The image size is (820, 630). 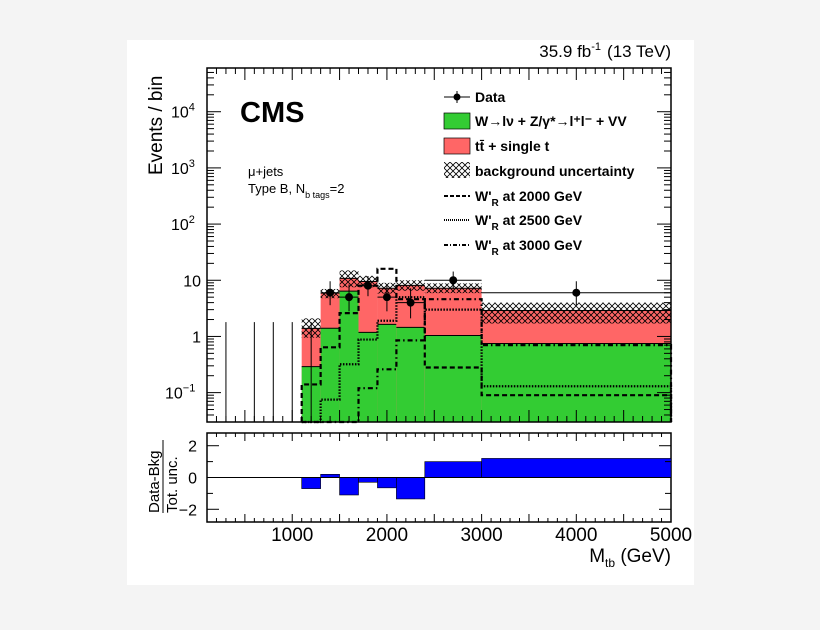 I want to click on y-tick-label: 10⁻¹, so click(x=180, y=393).